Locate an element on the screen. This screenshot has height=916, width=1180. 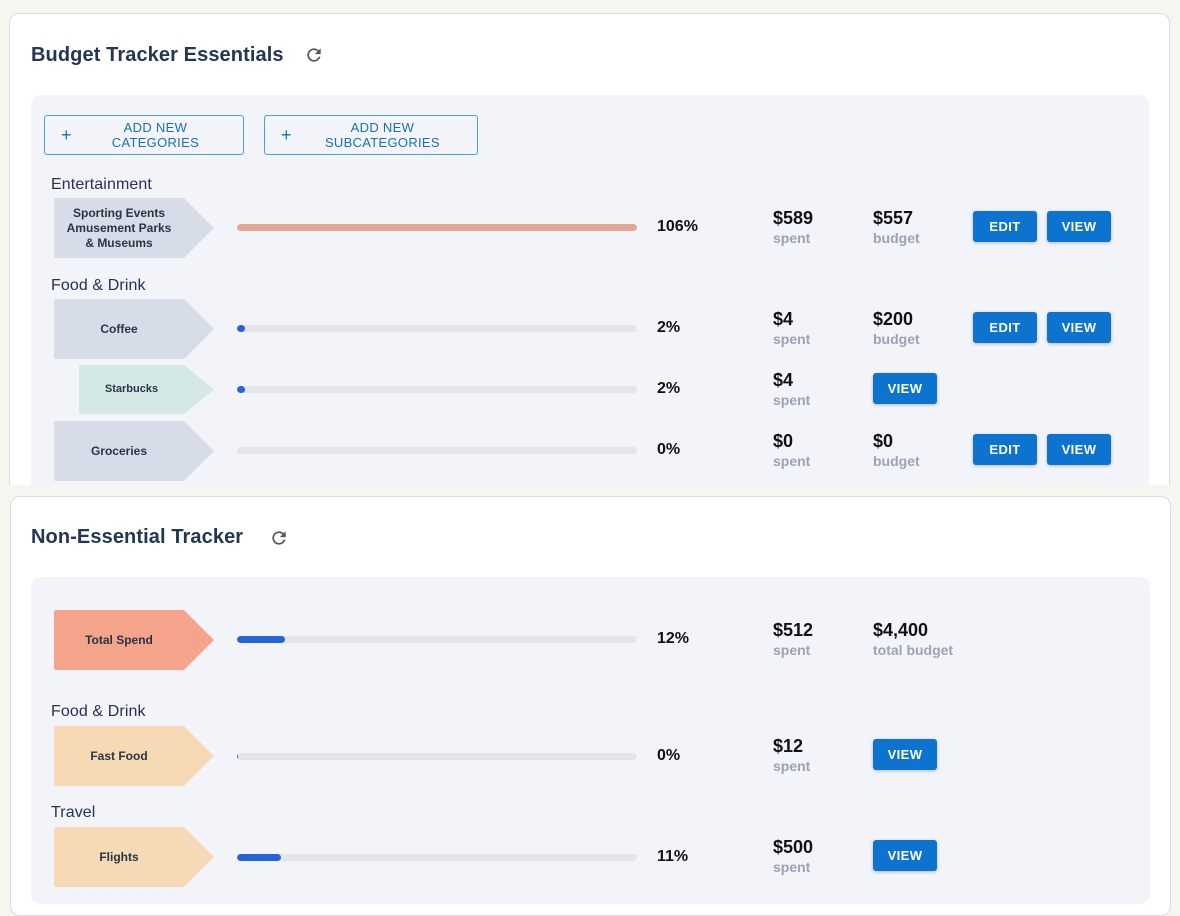
spent-amount: $12 is located at coordinates (788, 746).